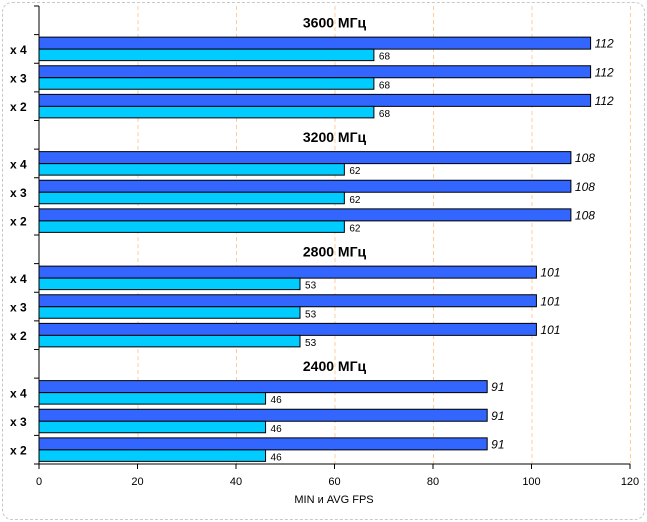 This screenshot has width=647, height=522. I want to click on group-title: 3200 МГц, so click(335, 137).